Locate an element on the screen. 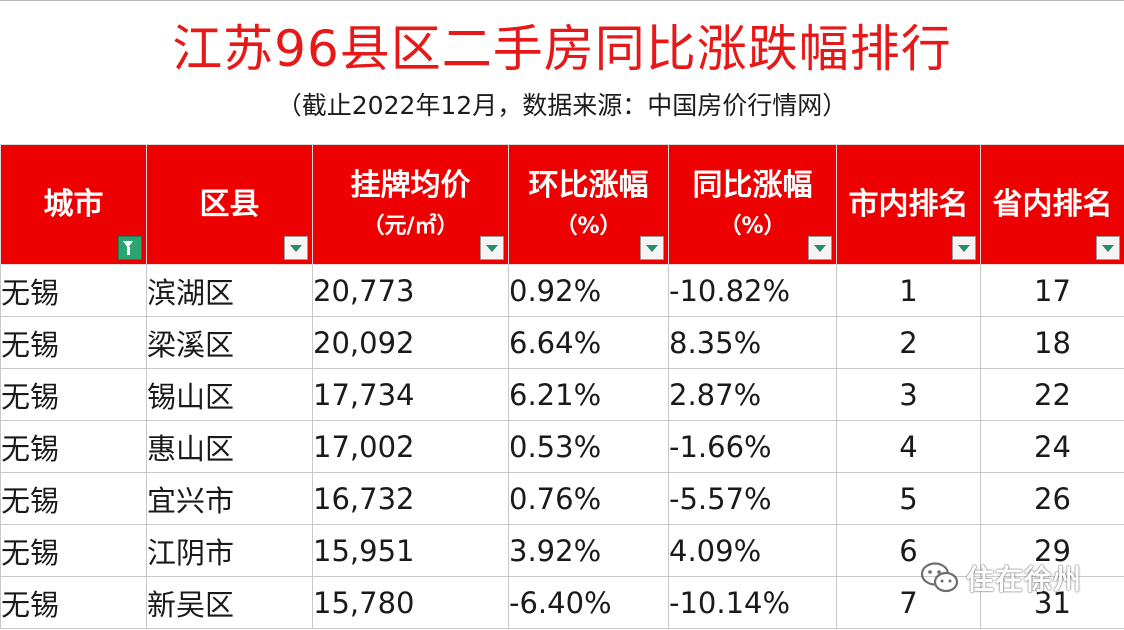 The width and height of the screenshot is (1124, 630). column-header-province-rank: 省内排名 is located at coordinates (1052, 204).